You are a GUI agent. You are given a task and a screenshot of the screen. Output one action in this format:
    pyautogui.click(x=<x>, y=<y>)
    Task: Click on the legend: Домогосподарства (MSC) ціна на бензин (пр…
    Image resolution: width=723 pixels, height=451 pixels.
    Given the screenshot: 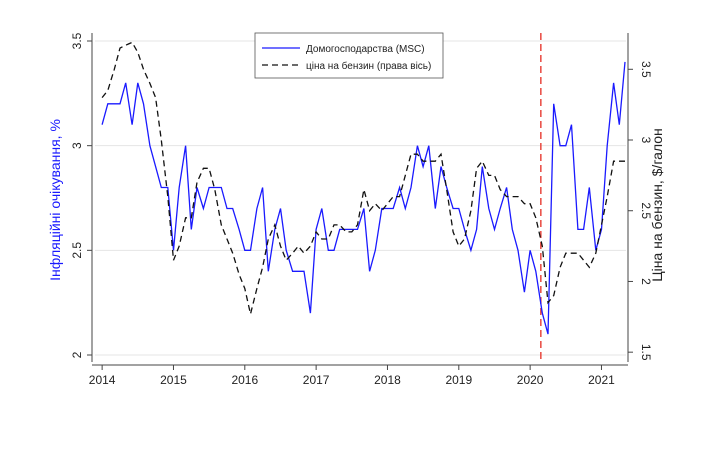 What is the action you would take?
    pyautogui.click(x=349, y=55)
    